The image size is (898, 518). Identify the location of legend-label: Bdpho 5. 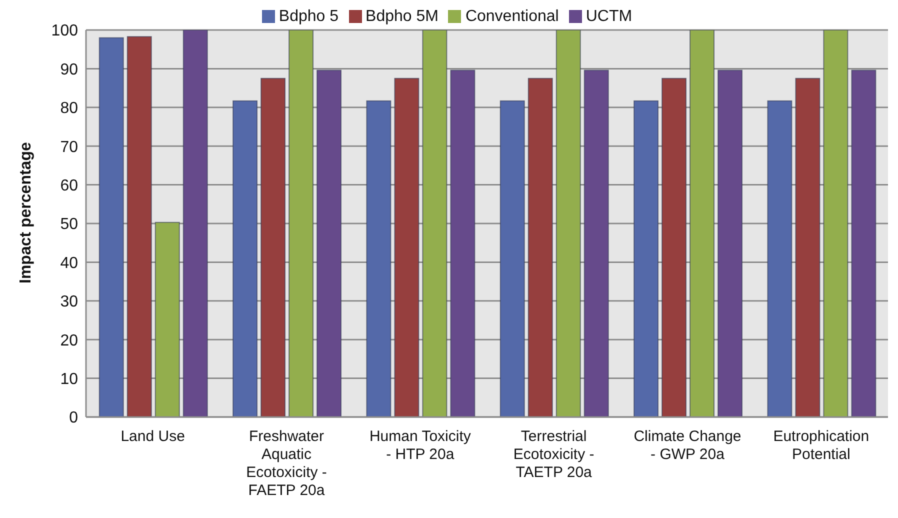
(308, 16).